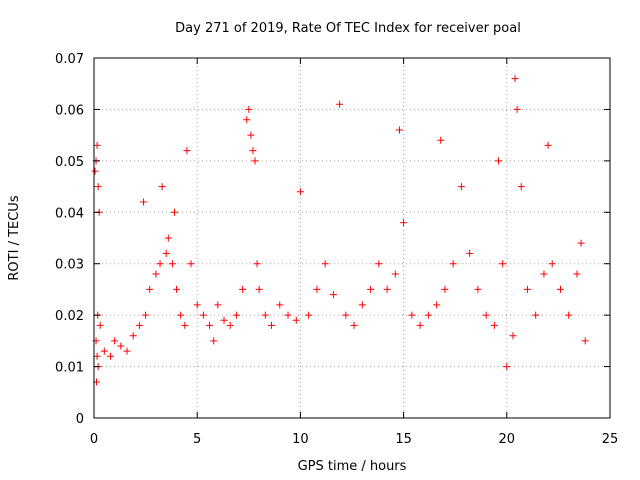 This screenshot has width=640, height=480. Describe the element at coordinates (300, 439) in the screenshot. I see `x-tick-label: 10` at that location.